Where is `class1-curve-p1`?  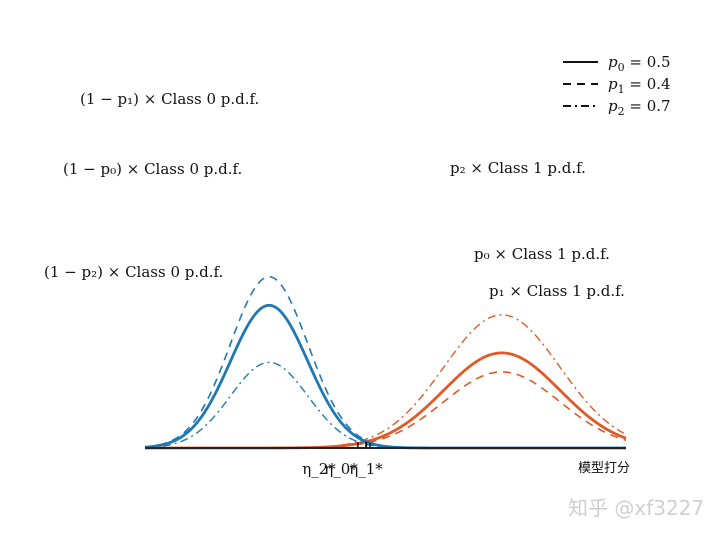 class1-curve-p1 is located at coordinates (386, 410).